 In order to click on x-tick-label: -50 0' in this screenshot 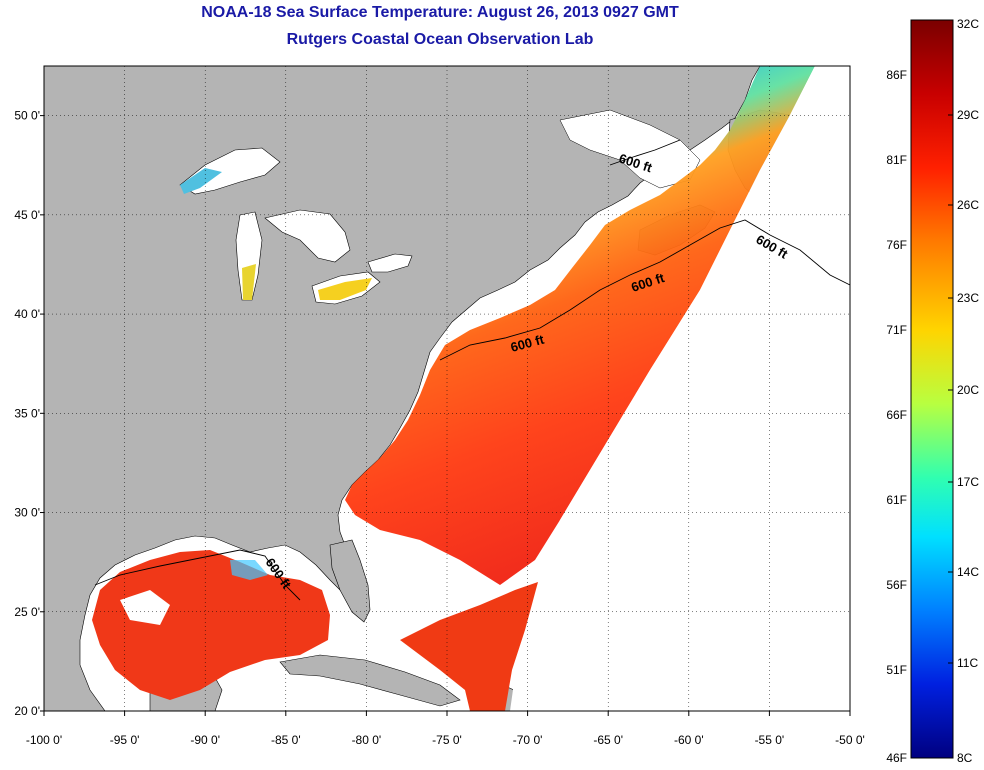, I will do `click(850, 740)`.